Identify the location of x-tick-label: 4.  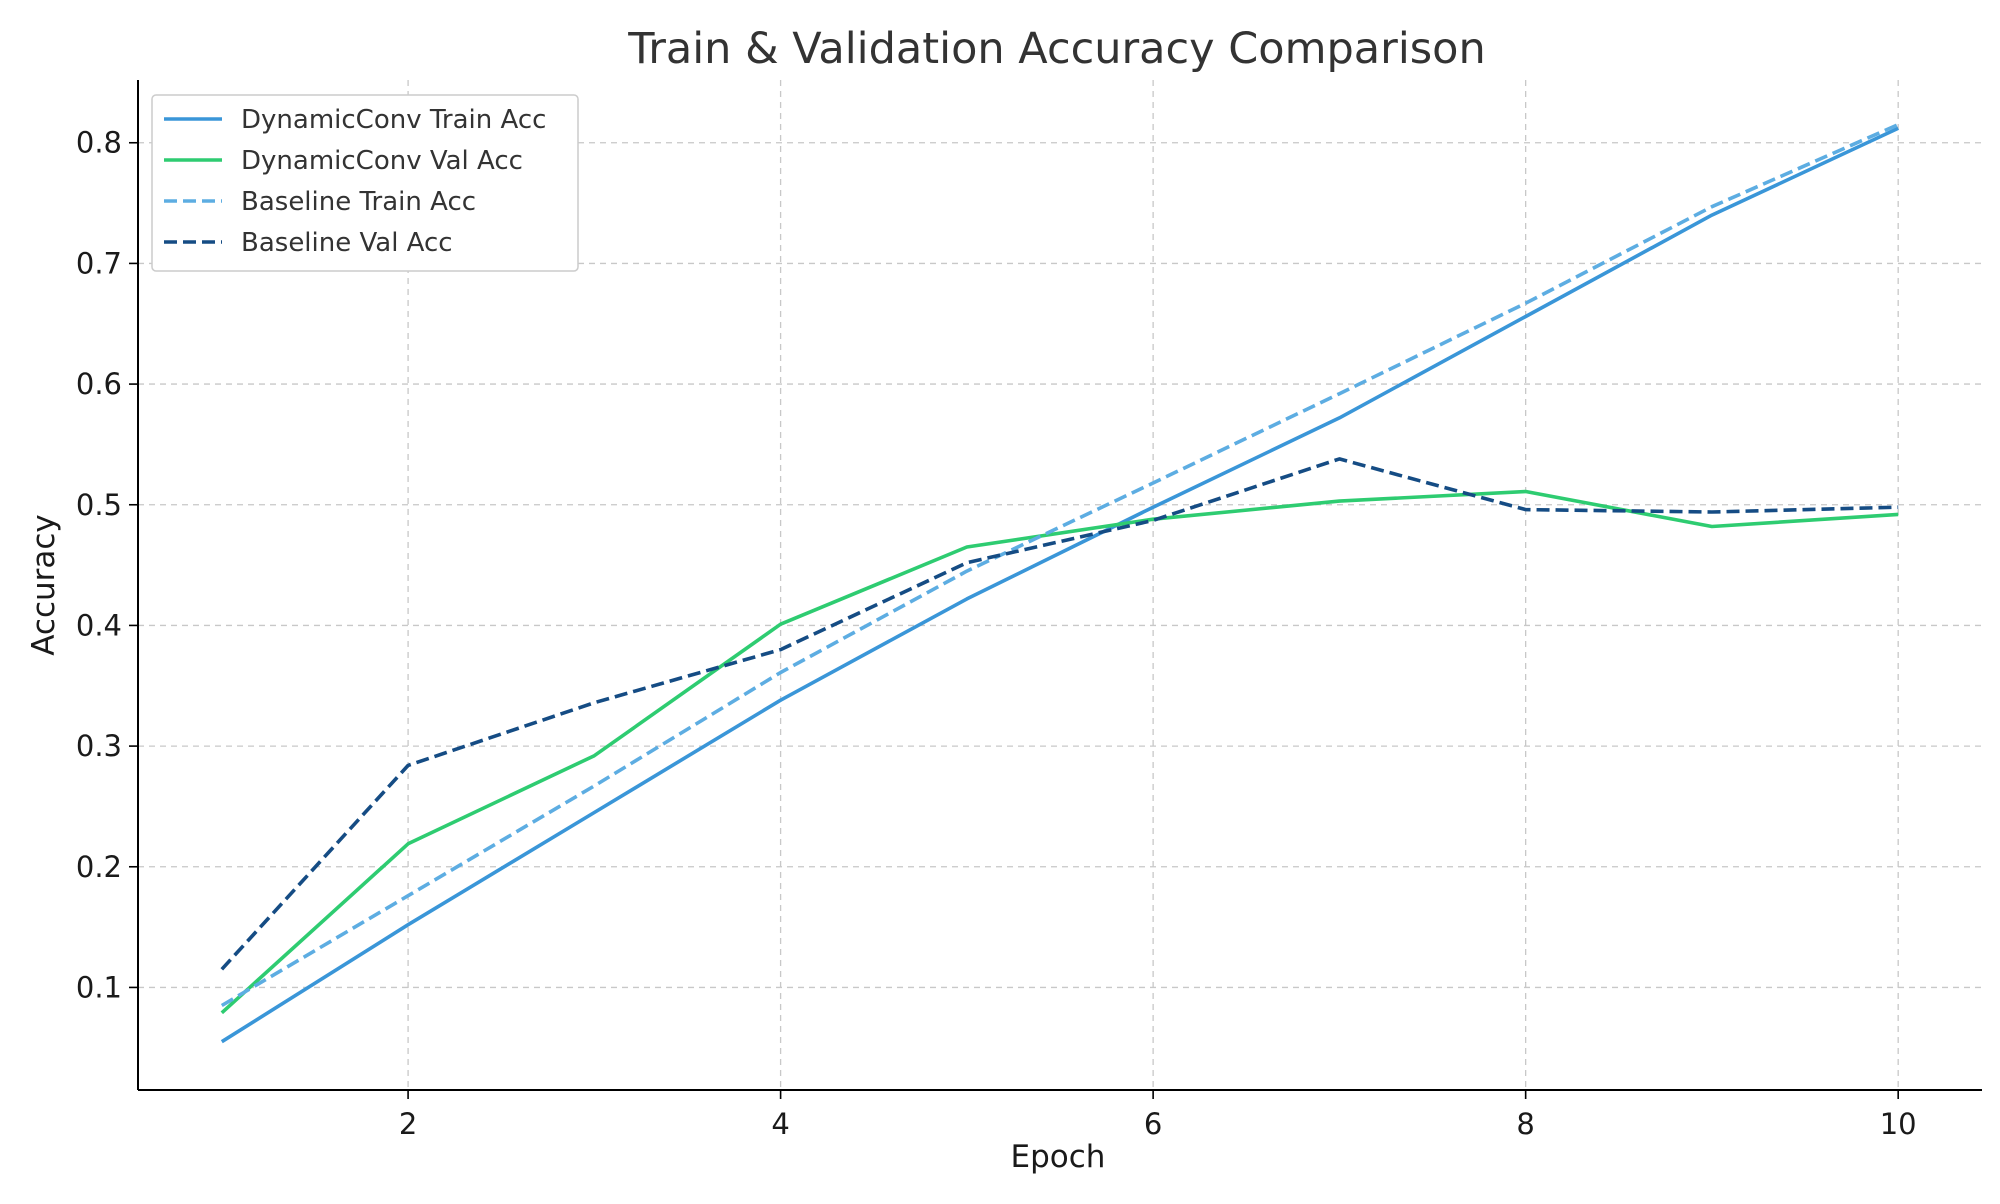
(780, 1124).